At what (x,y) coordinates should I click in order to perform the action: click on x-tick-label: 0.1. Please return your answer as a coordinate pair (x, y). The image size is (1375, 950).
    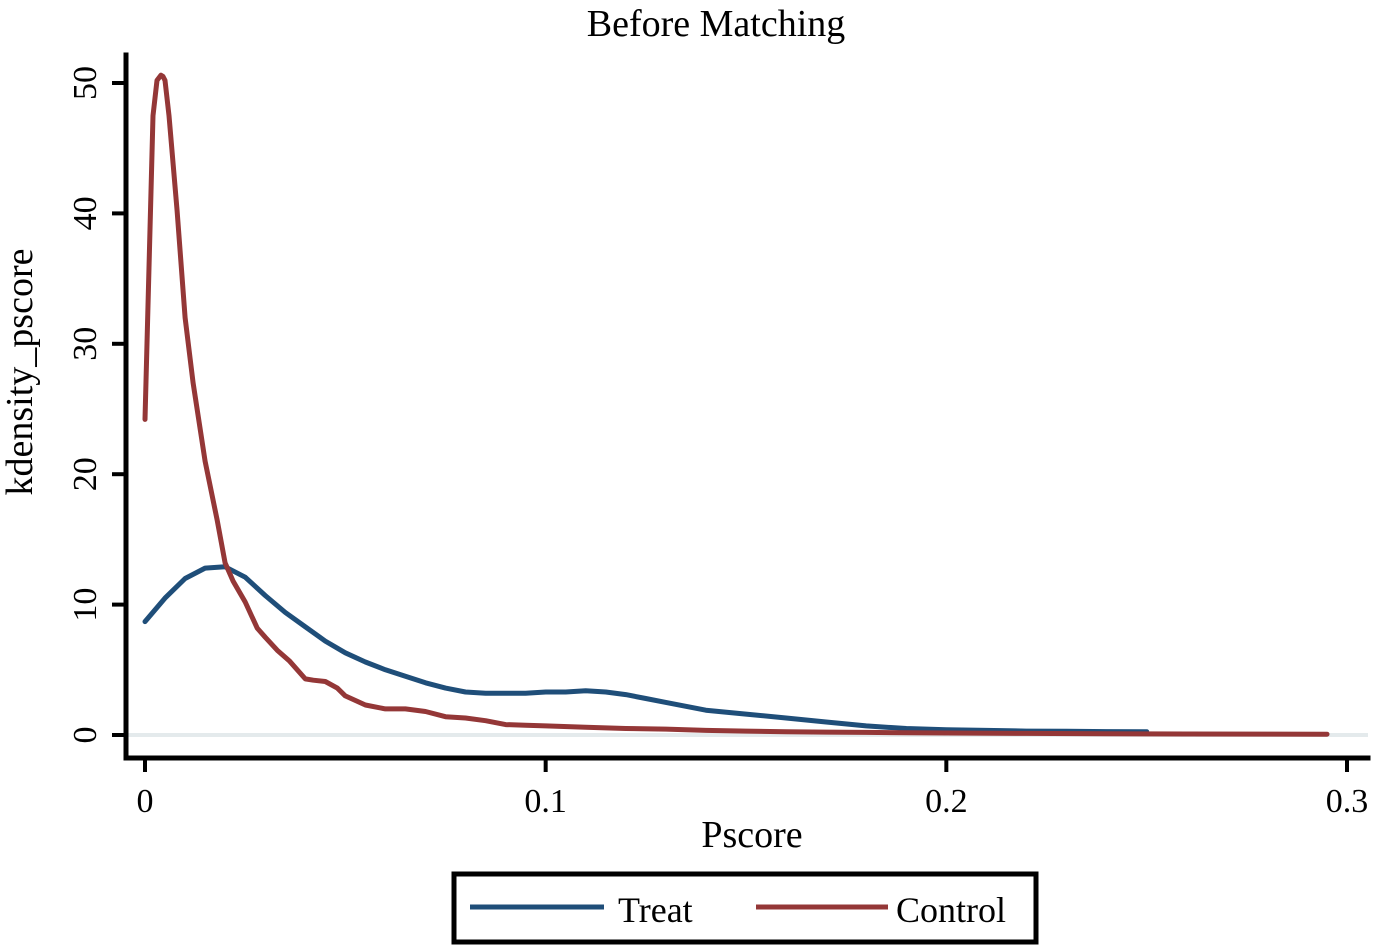
    Looking at the image, I should click on (545, 801).